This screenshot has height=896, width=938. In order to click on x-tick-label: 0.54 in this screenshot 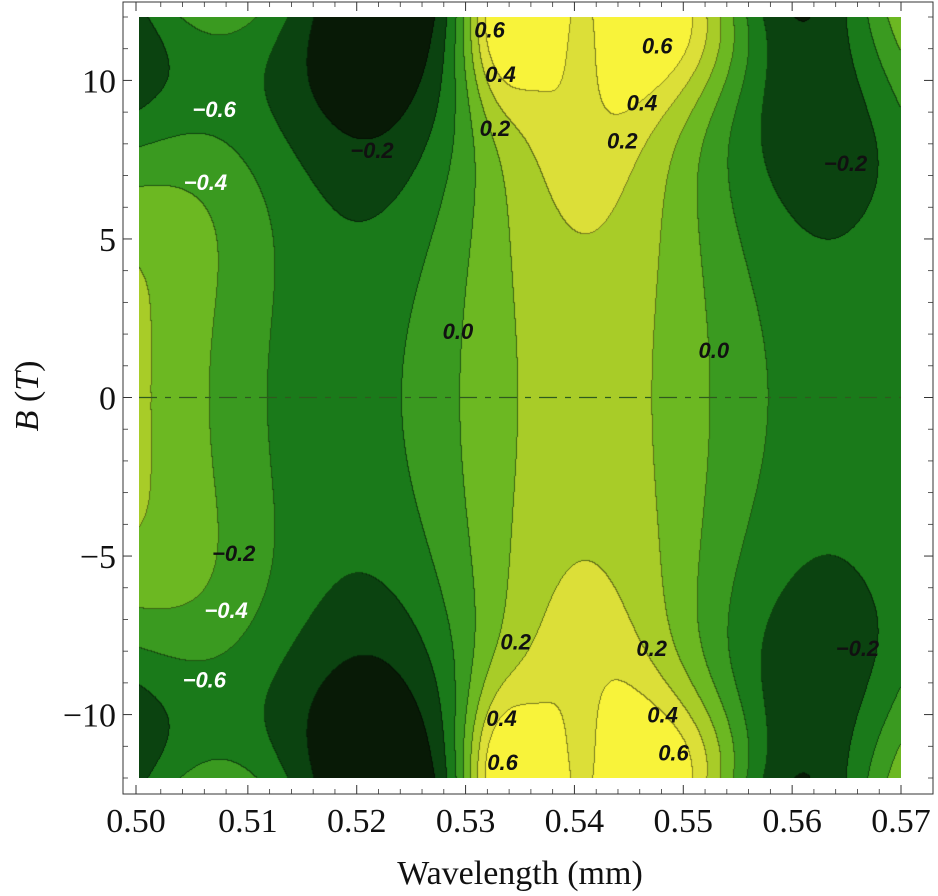, I will do `click(575, 821)`.